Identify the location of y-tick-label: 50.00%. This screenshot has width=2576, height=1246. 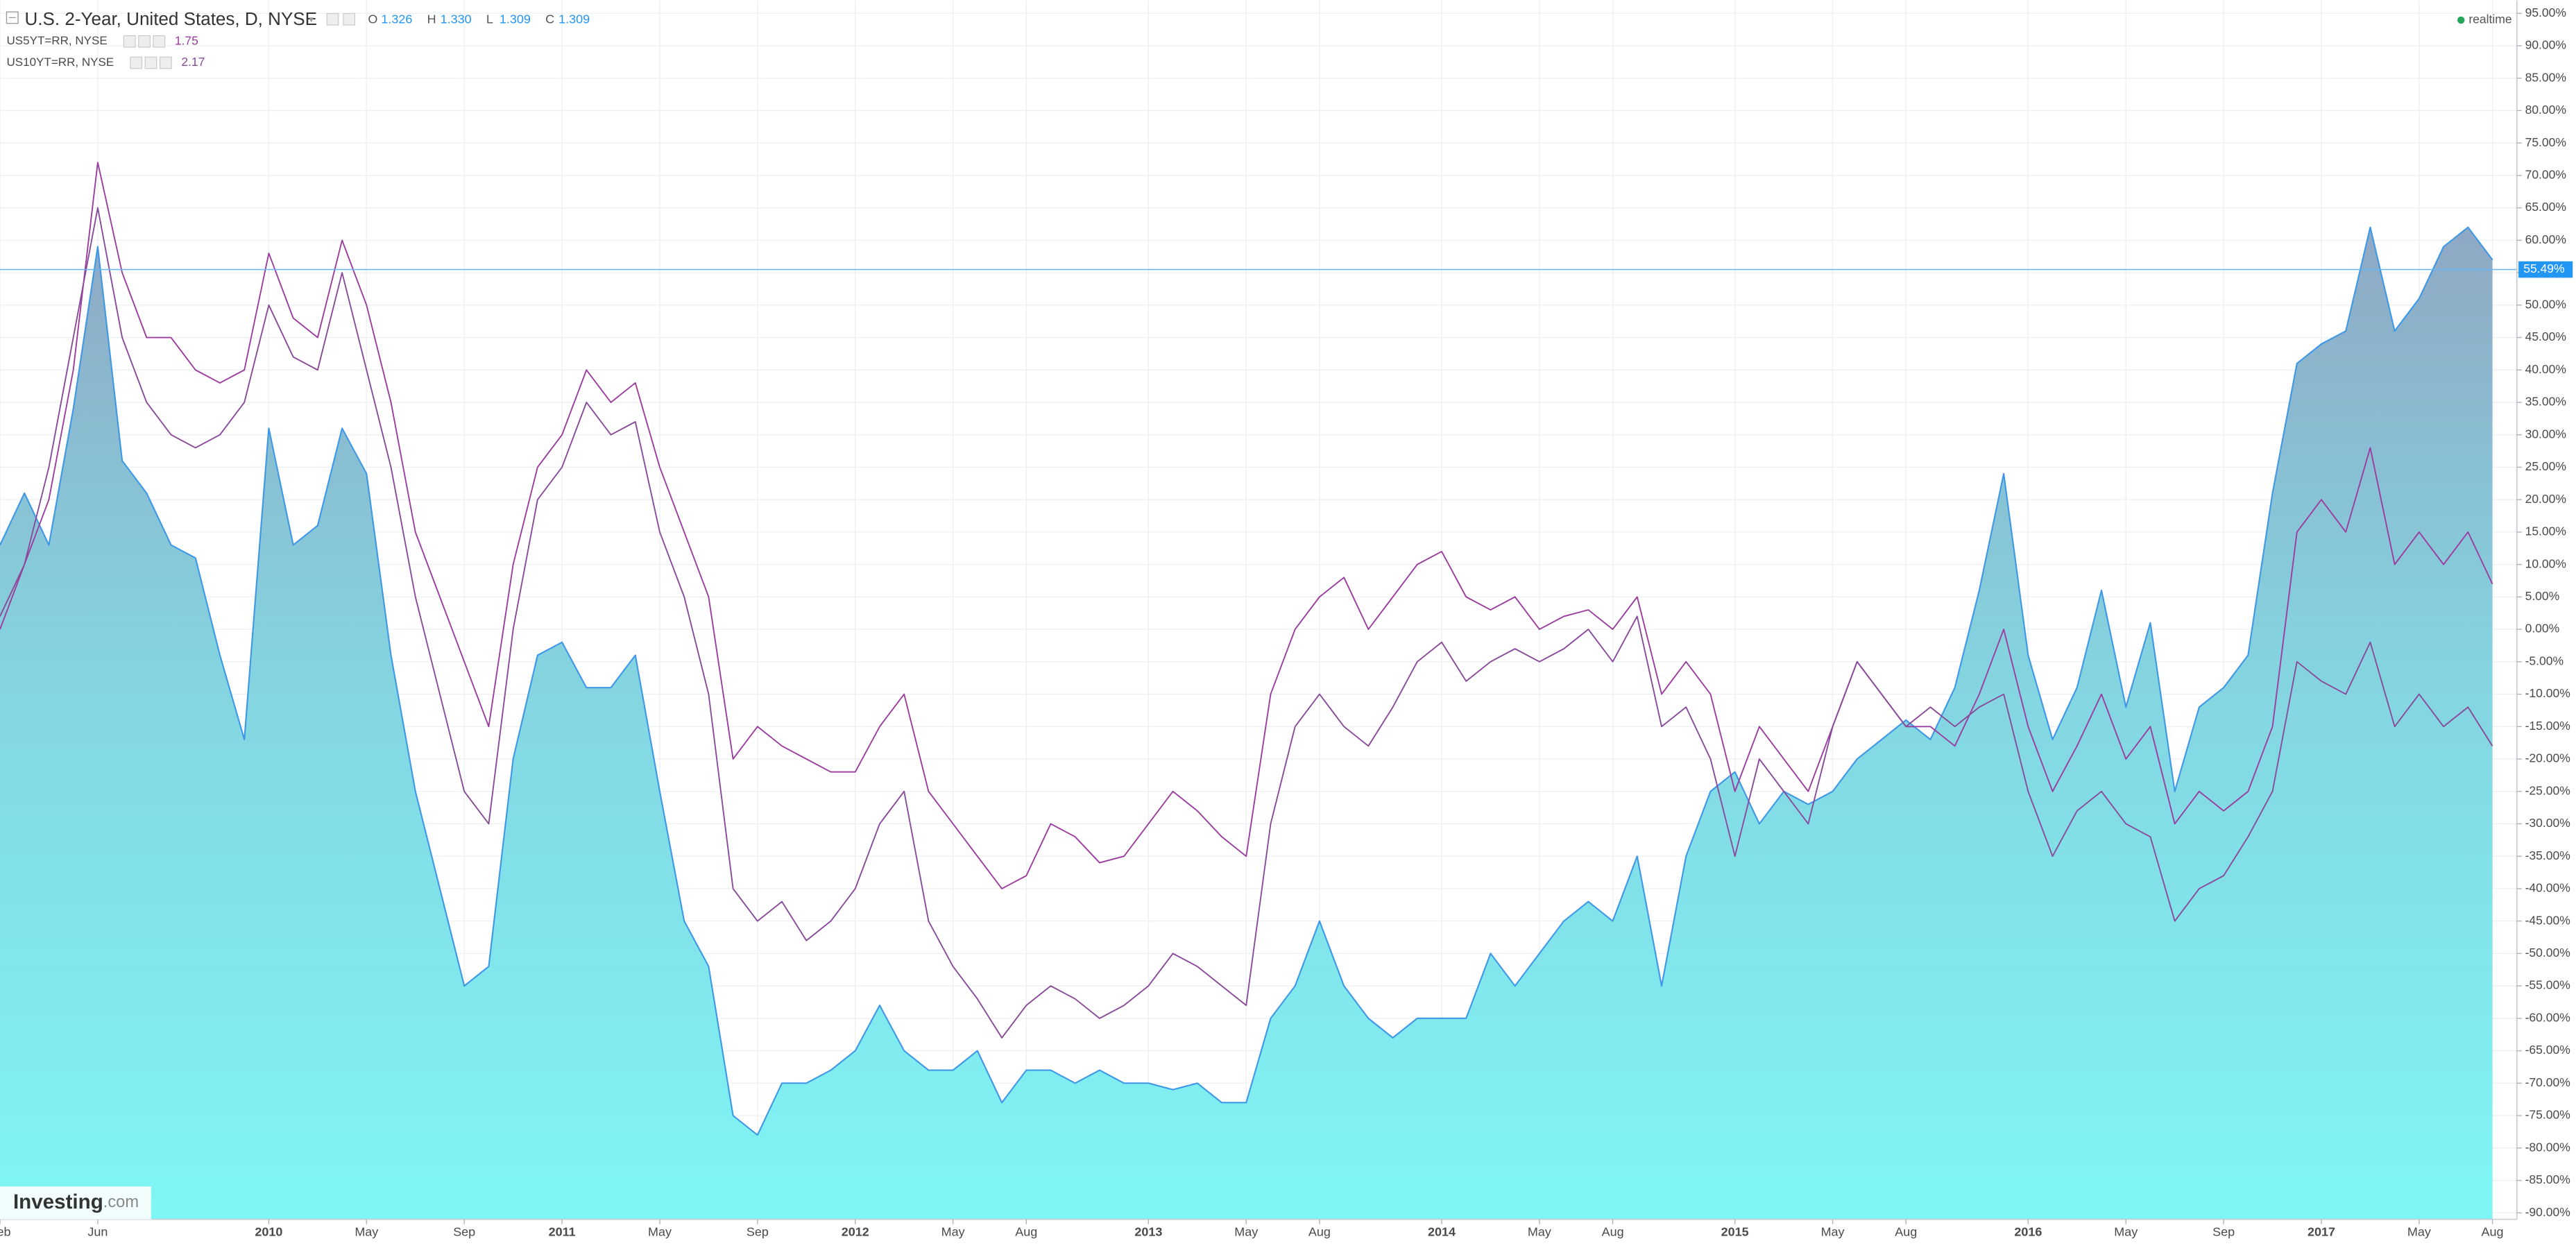
(2545, 304).